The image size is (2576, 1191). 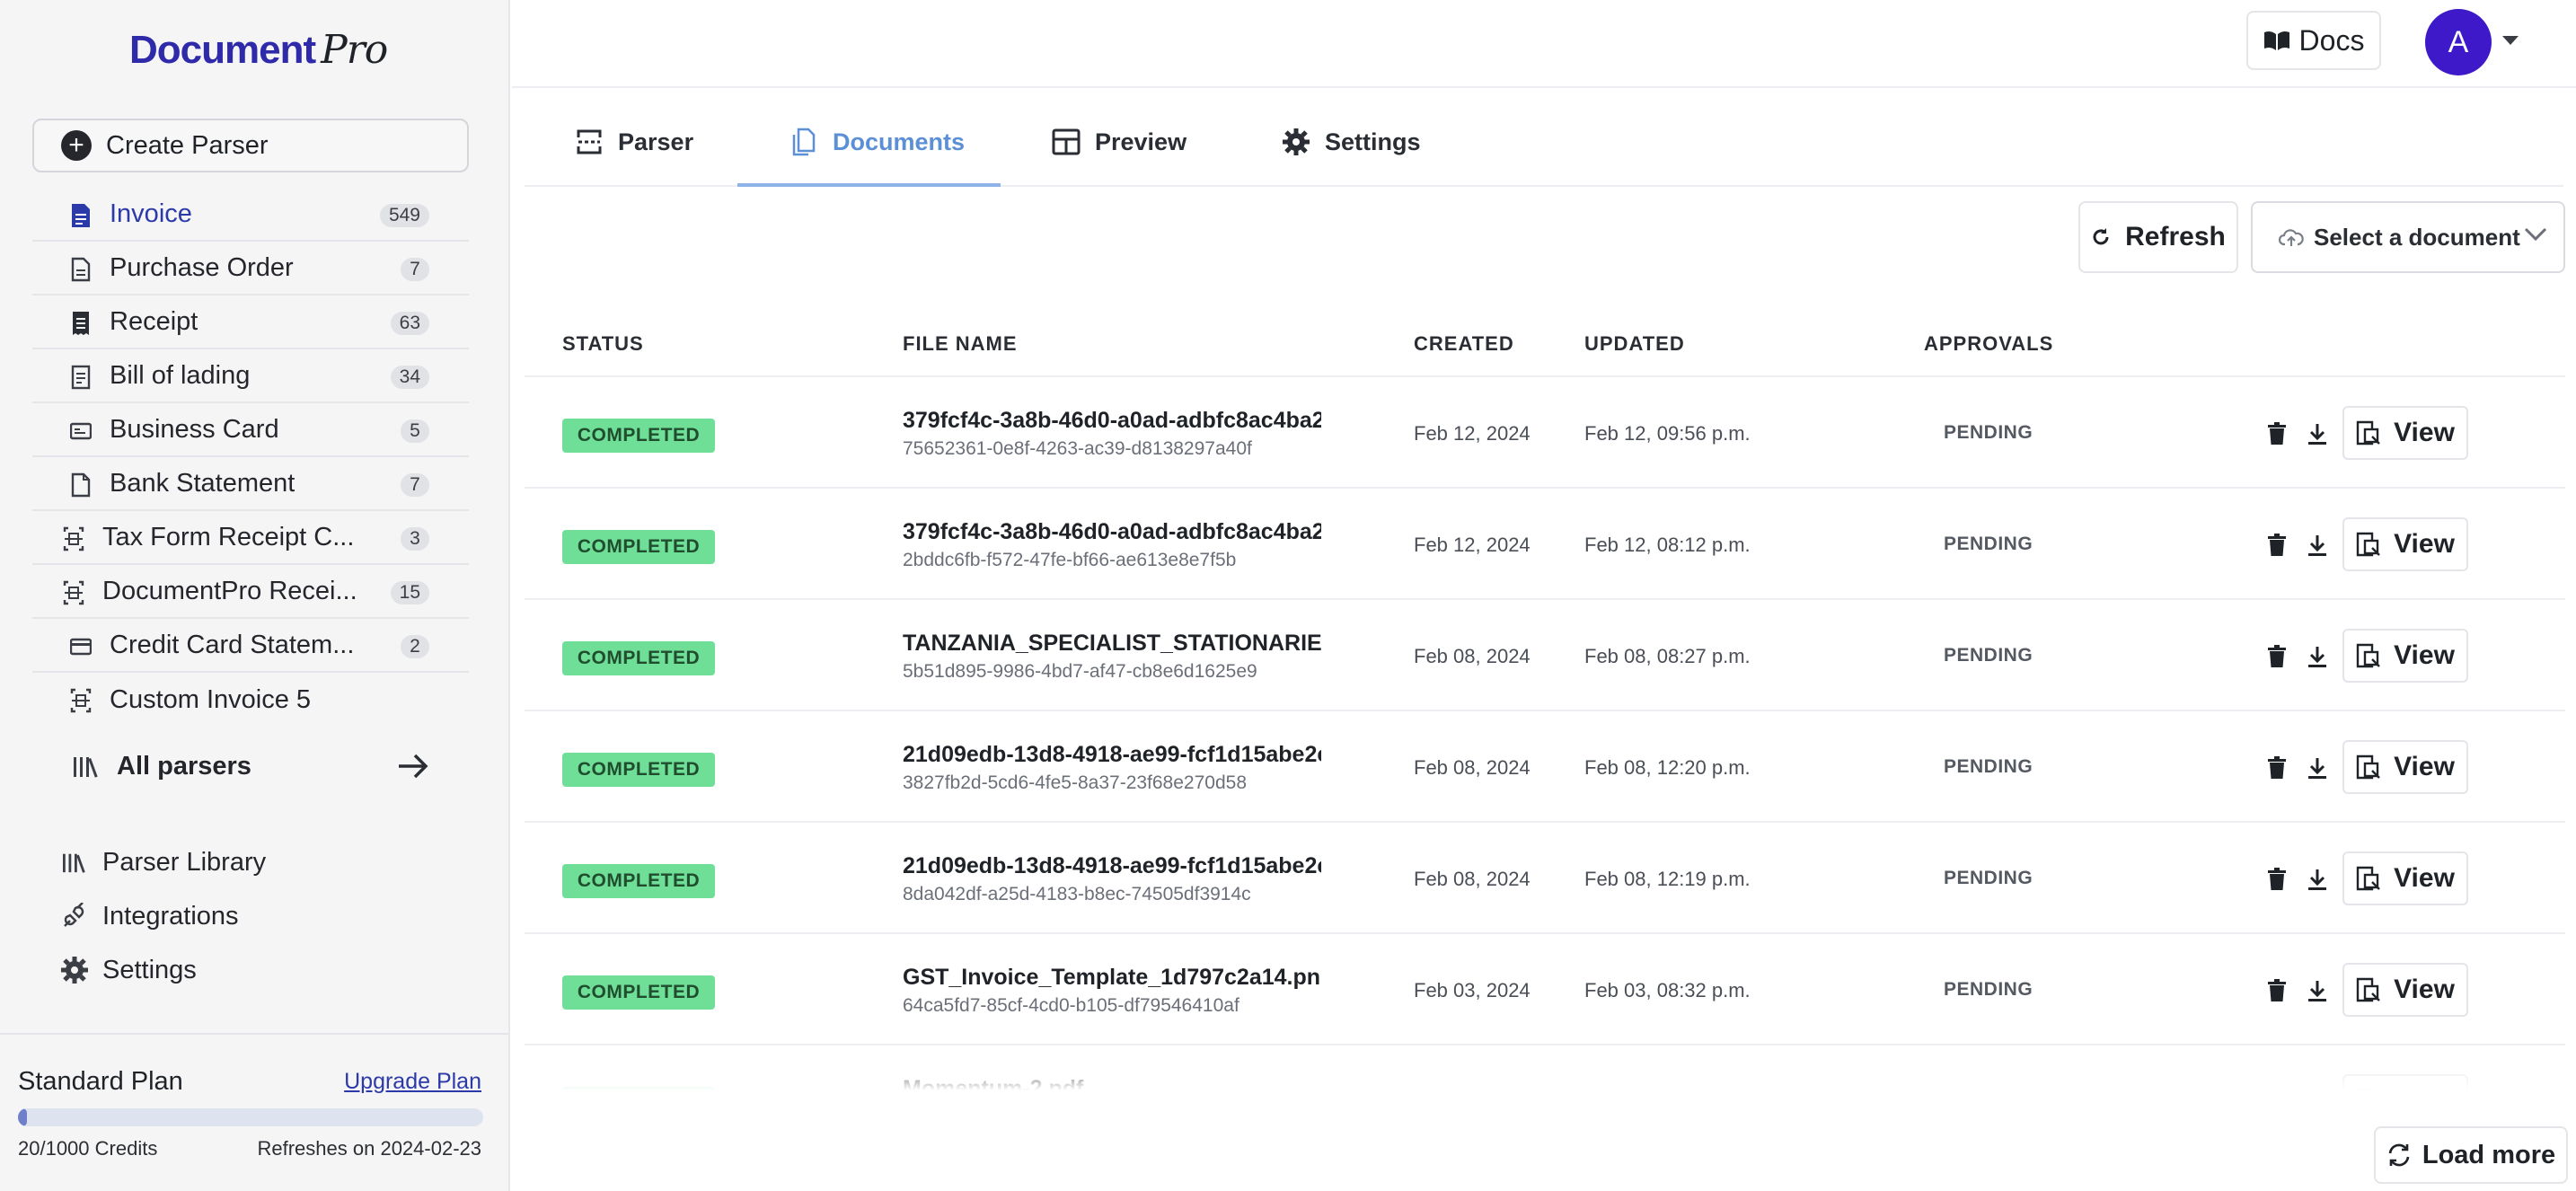 What do you see at coordinates (404, 215) in the screenshot?
I see `count-badge: 549` at bounding box center [404, 215].